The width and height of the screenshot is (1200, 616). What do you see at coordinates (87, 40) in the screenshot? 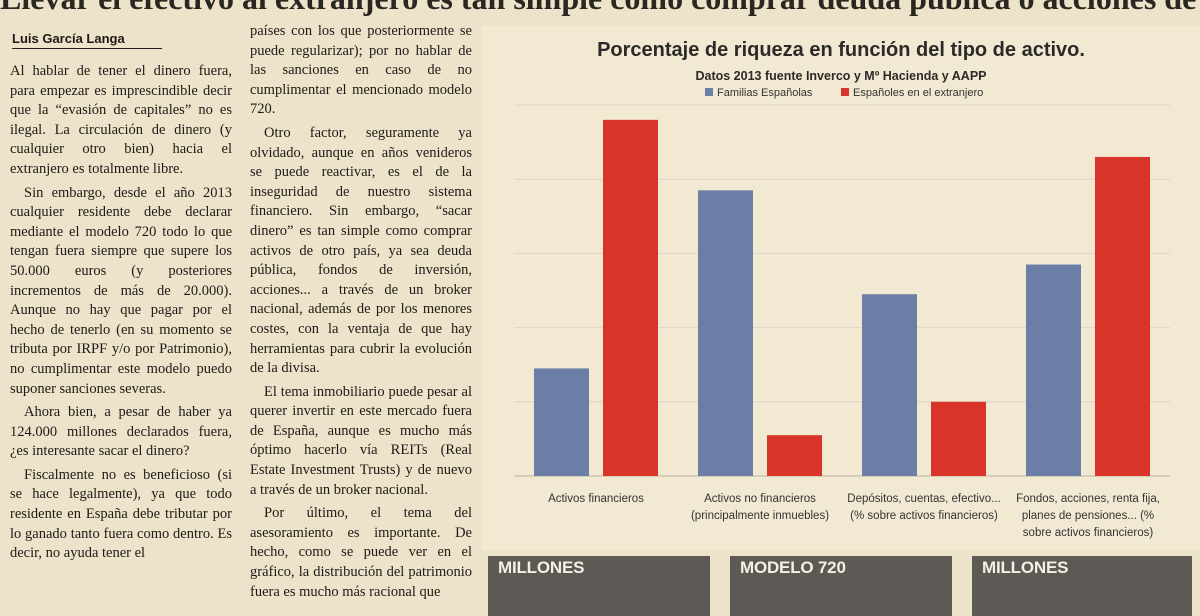
I see `author-byline: Luis García Langa` at bounding box center [87, 40].